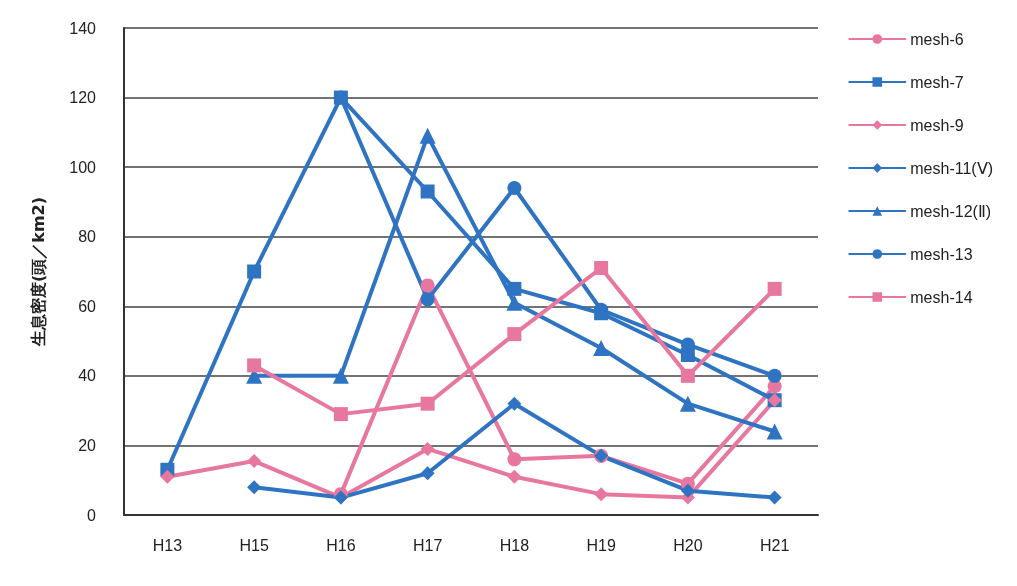 This screenshot has height=586, width=1017. Describe the element at coordinates (87, 306) in the screenshot. I see `y-tick-label: 60` at that location.